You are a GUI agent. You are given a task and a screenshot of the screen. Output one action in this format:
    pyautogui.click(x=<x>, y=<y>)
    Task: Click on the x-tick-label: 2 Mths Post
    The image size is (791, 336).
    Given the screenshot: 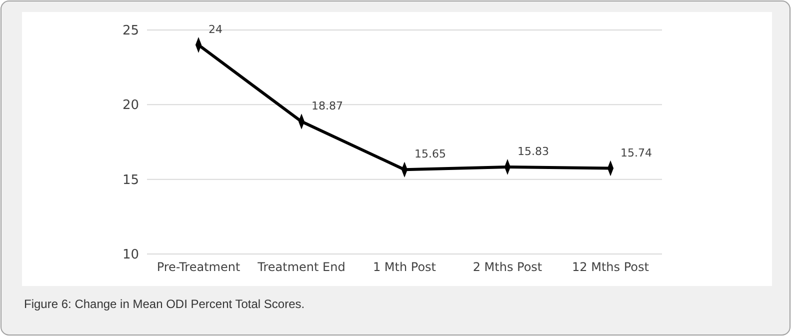 What is the action you would take?
    pyautogui.click(x=507, y=267)
    